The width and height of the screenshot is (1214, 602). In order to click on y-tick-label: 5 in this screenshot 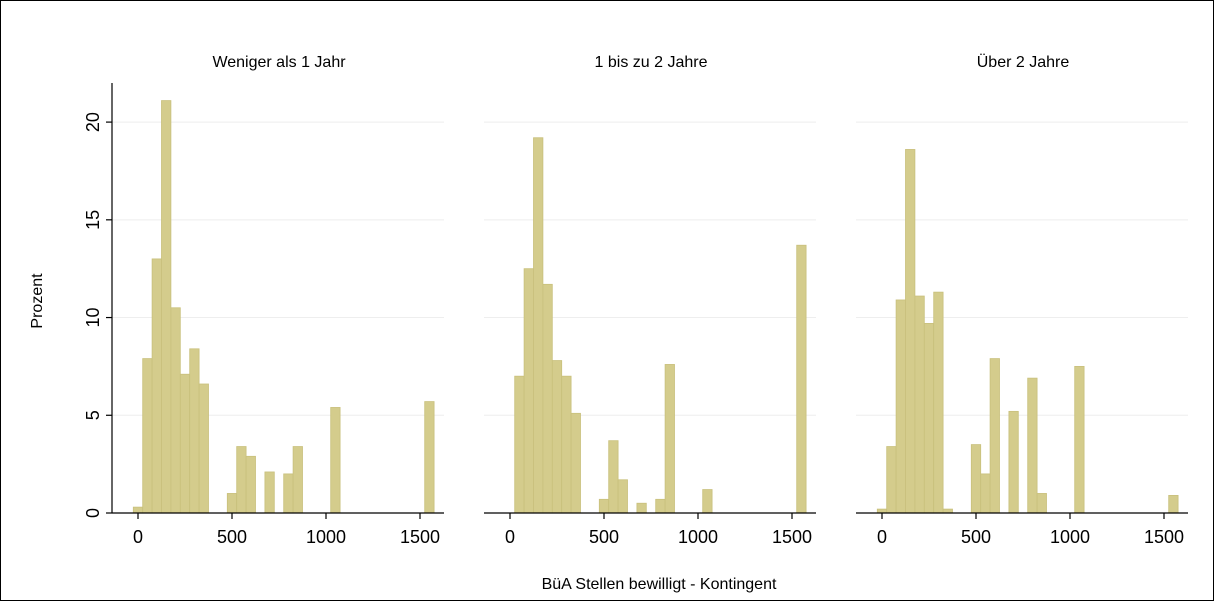, I will do `click(93, 415)`.